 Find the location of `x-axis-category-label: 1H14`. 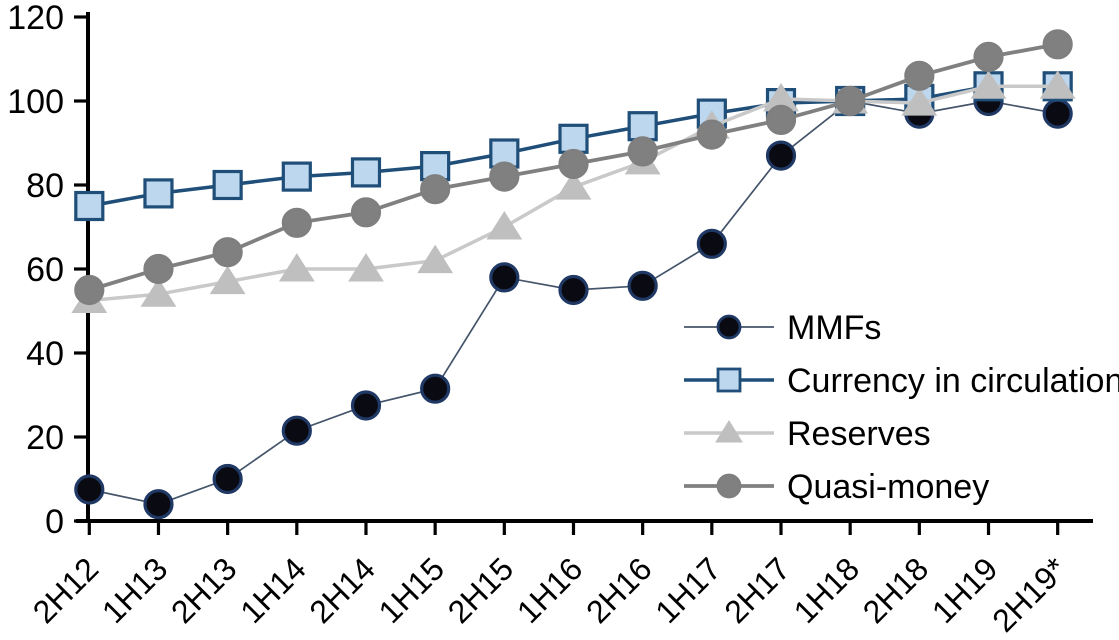

x-axis-category-label: 1H14 is located at coordinates (273, 590).